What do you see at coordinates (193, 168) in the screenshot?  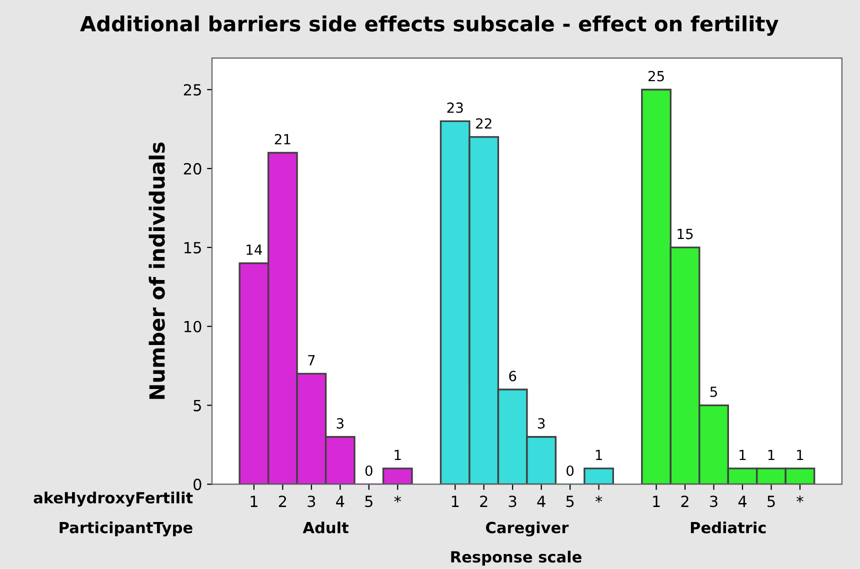 I see `y-tick-label: 20` at bounding box center [193, 168].